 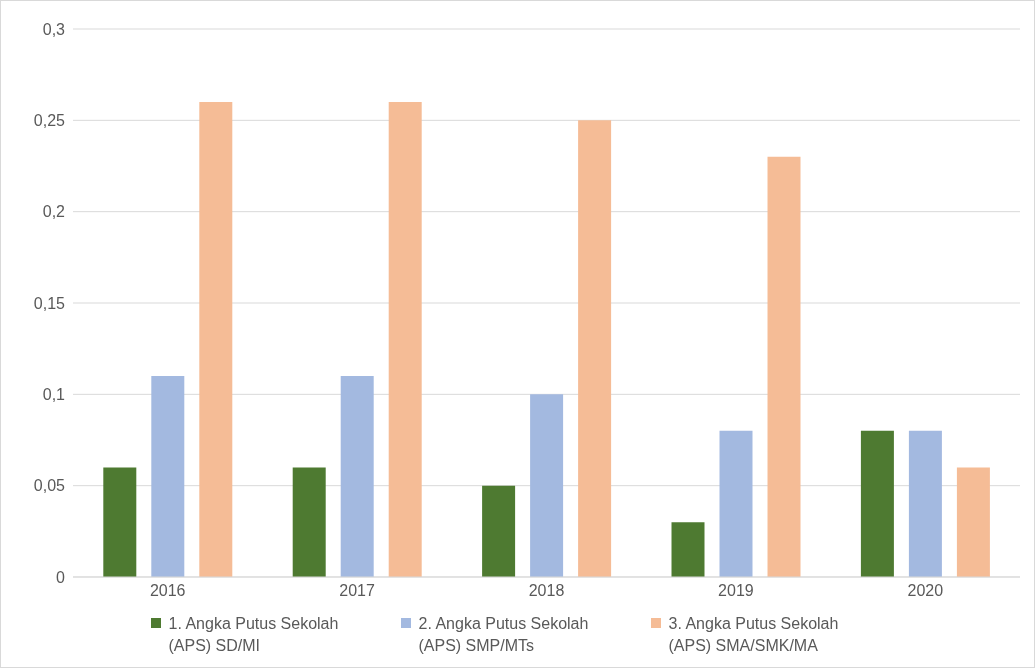 What do you see at coordinates (546, 591) in the screenshot?
I see `x-tick-label: 2018` at bounding box center [546, 591].